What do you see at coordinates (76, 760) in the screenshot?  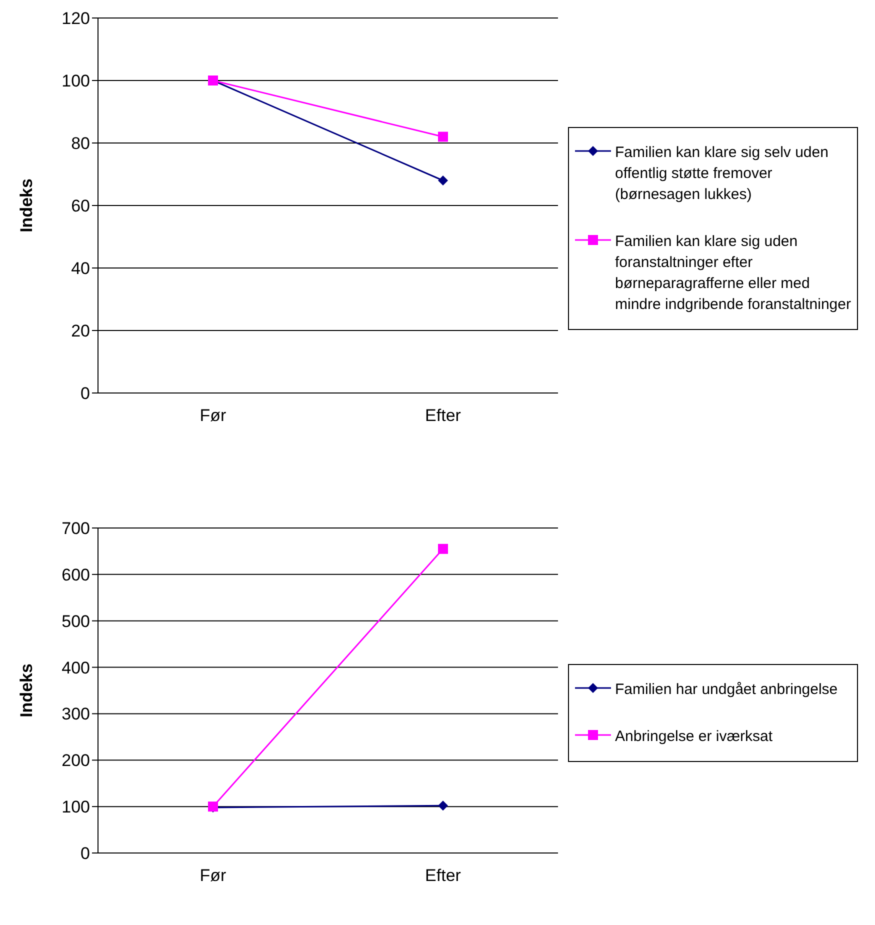 I see `y-tick-label: 200` at bounding box center [76, 760].